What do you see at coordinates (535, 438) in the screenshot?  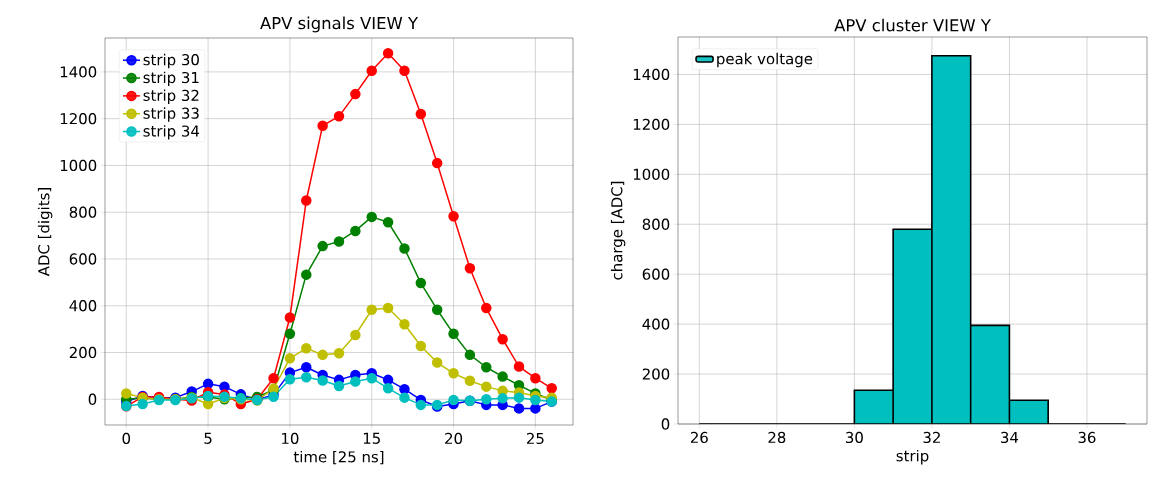 I see `x-tick-label: 25` at bounding box center [535, 438].